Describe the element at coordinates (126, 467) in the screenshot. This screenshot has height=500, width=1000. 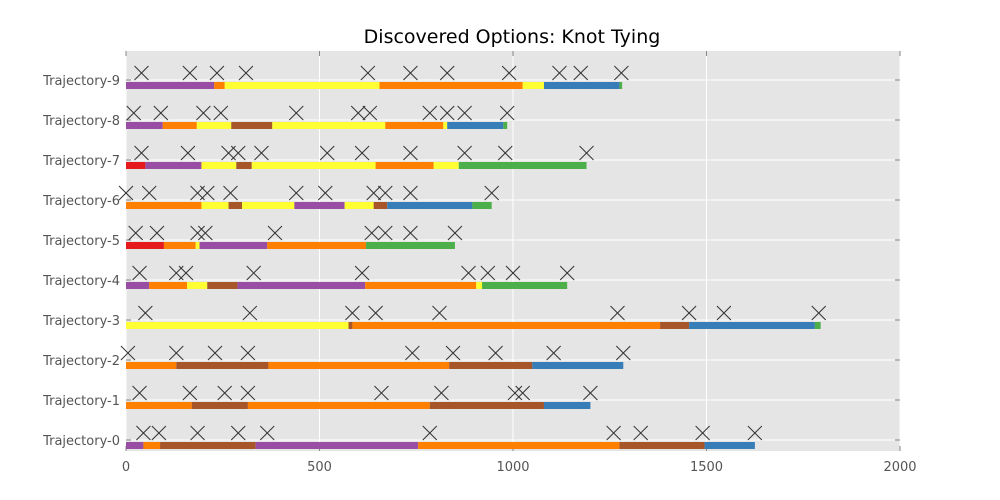
I see `x-tick-label: 0` at that location.